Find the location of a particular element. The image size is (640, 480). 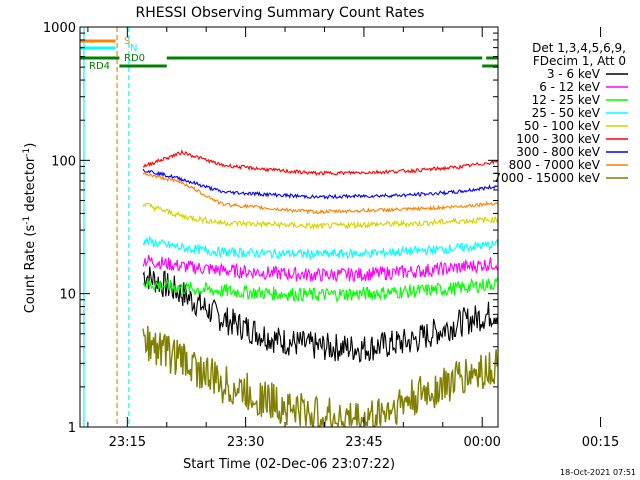

legend-label: 800 - 7000 keV is located at coordinates (555, 165).